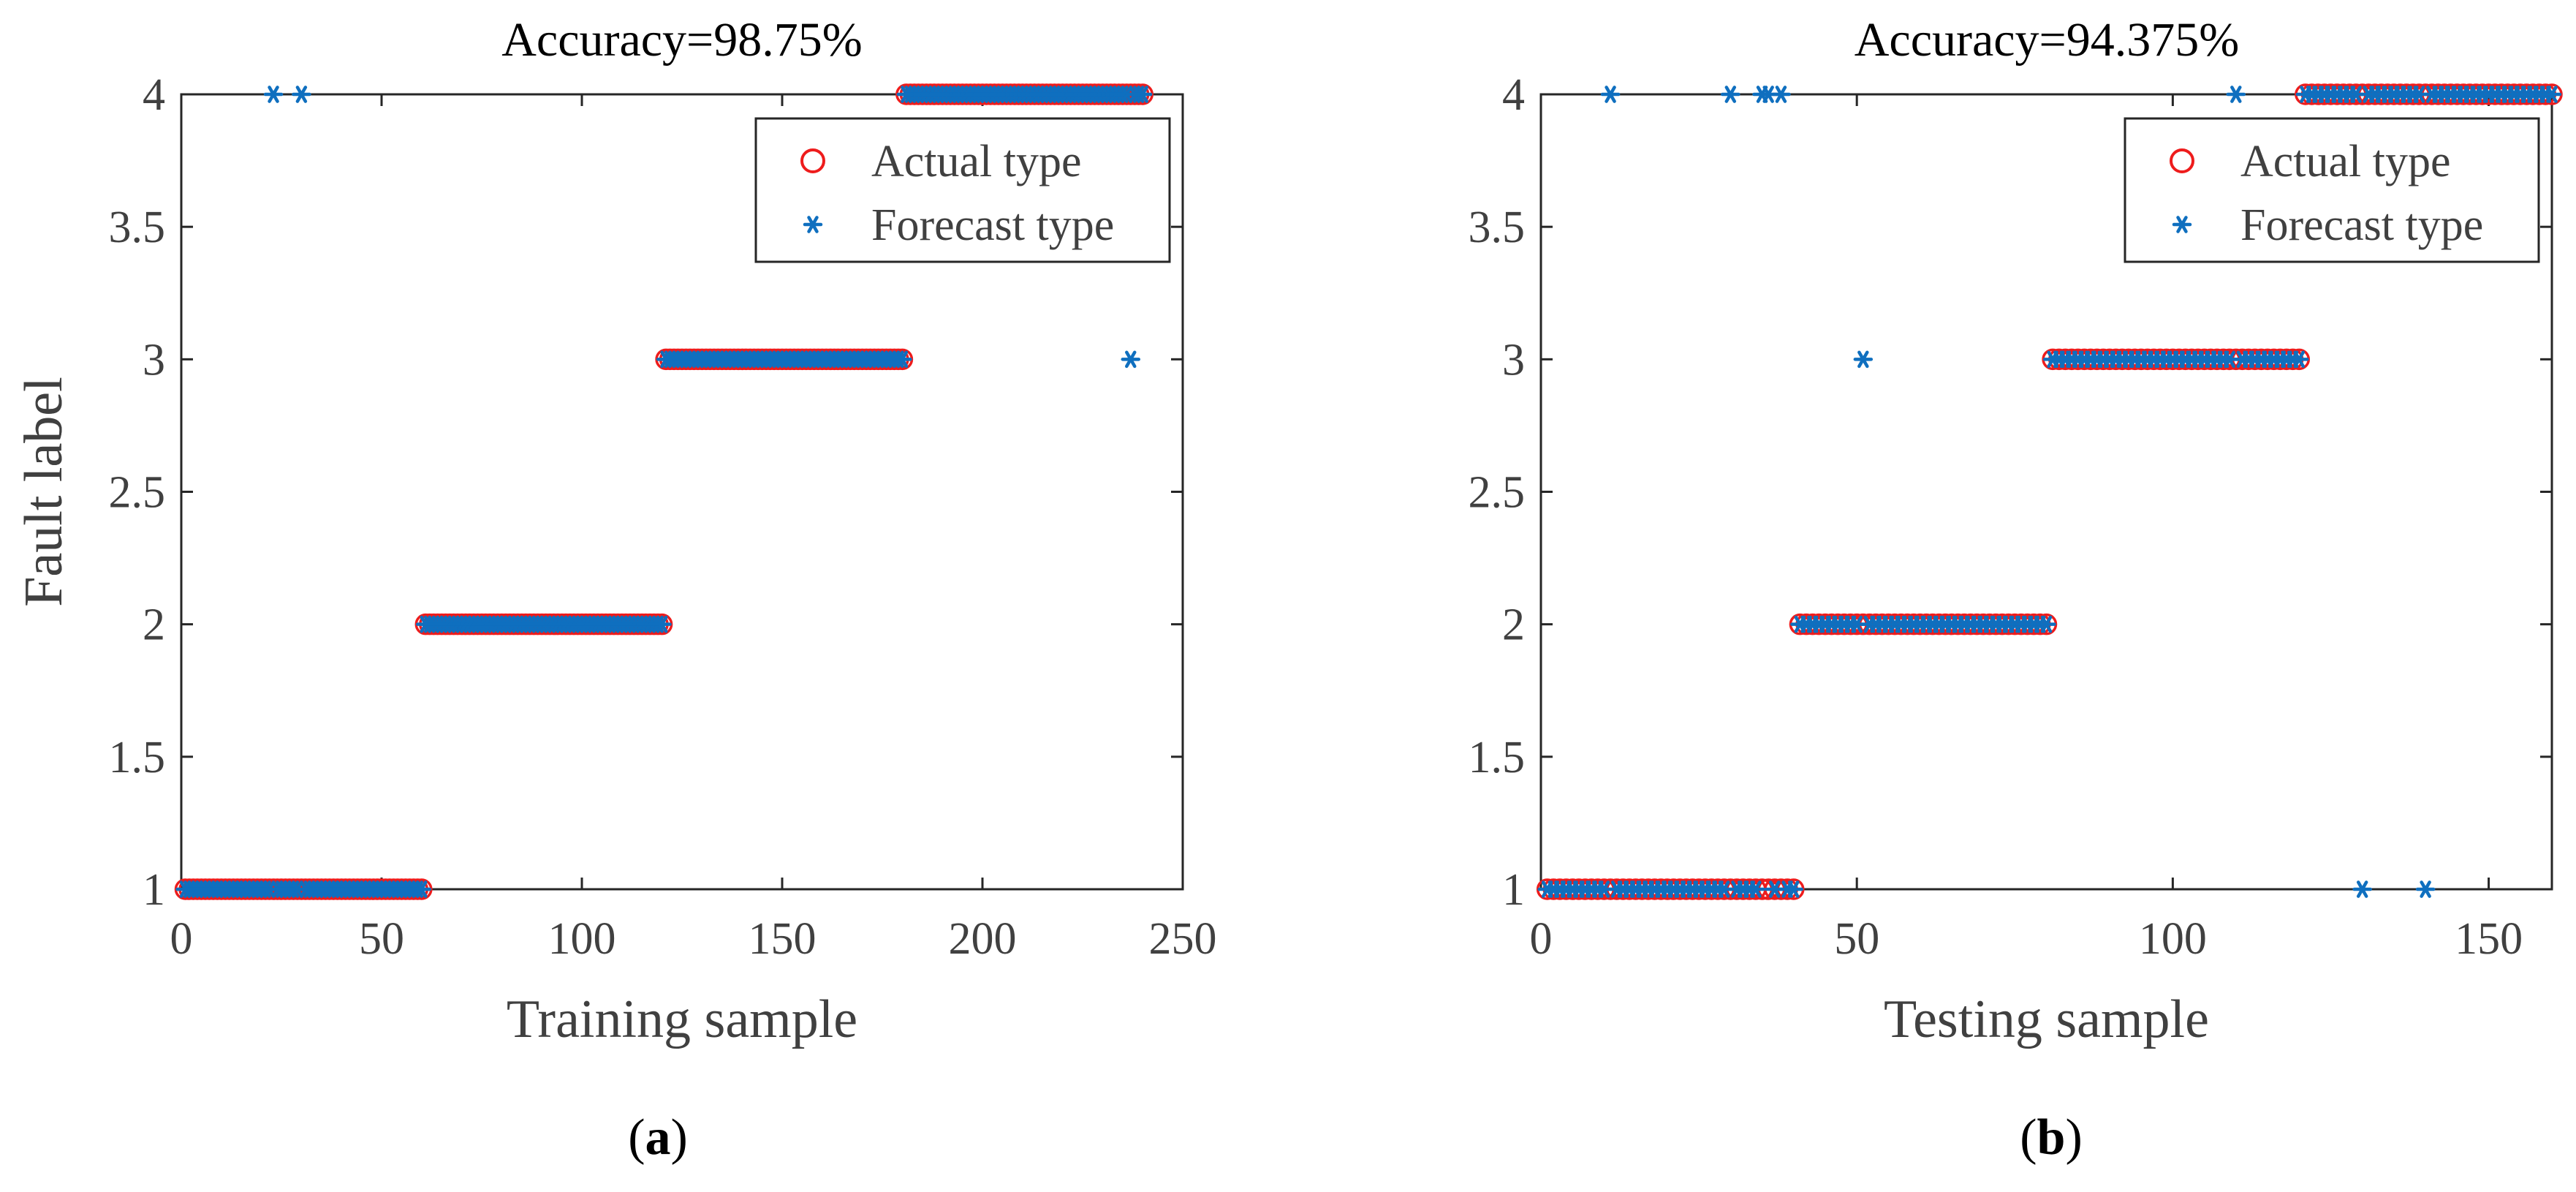  I want to click on x-tick-label: 200, so click(983, 939).